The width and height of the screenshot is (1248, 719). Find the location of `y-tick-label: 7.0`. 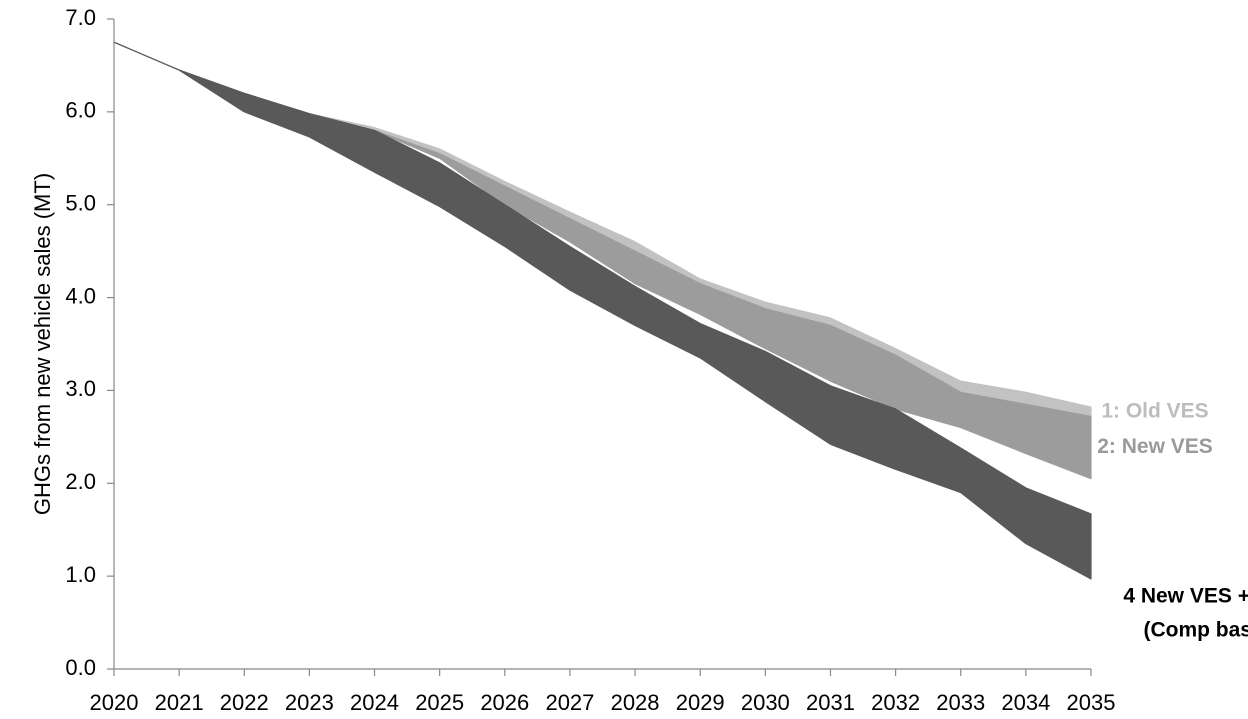

y-tick-label: 7.0 is located at coordinates (80, 17).